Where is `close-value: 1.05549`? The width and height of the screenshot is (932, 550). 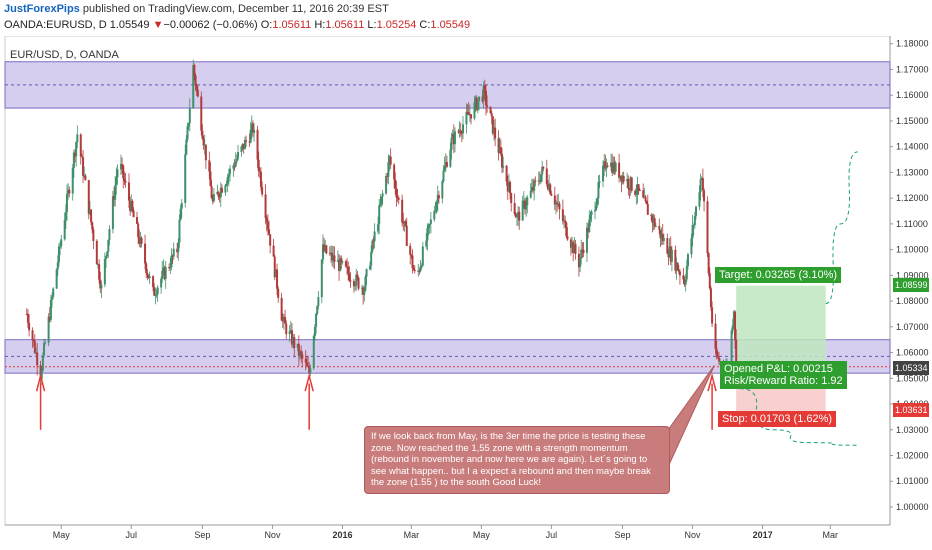 close-value: 1.05549 is located at coordinates (450, 25).